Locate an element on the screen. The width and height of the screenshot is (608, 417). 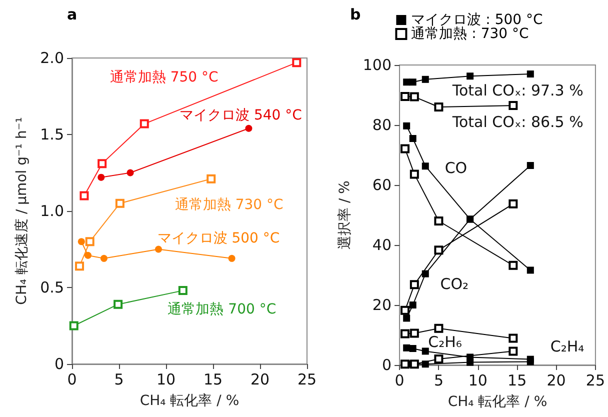
series-label: 通常加熱 750 °C is located at coordinates (164, 78).